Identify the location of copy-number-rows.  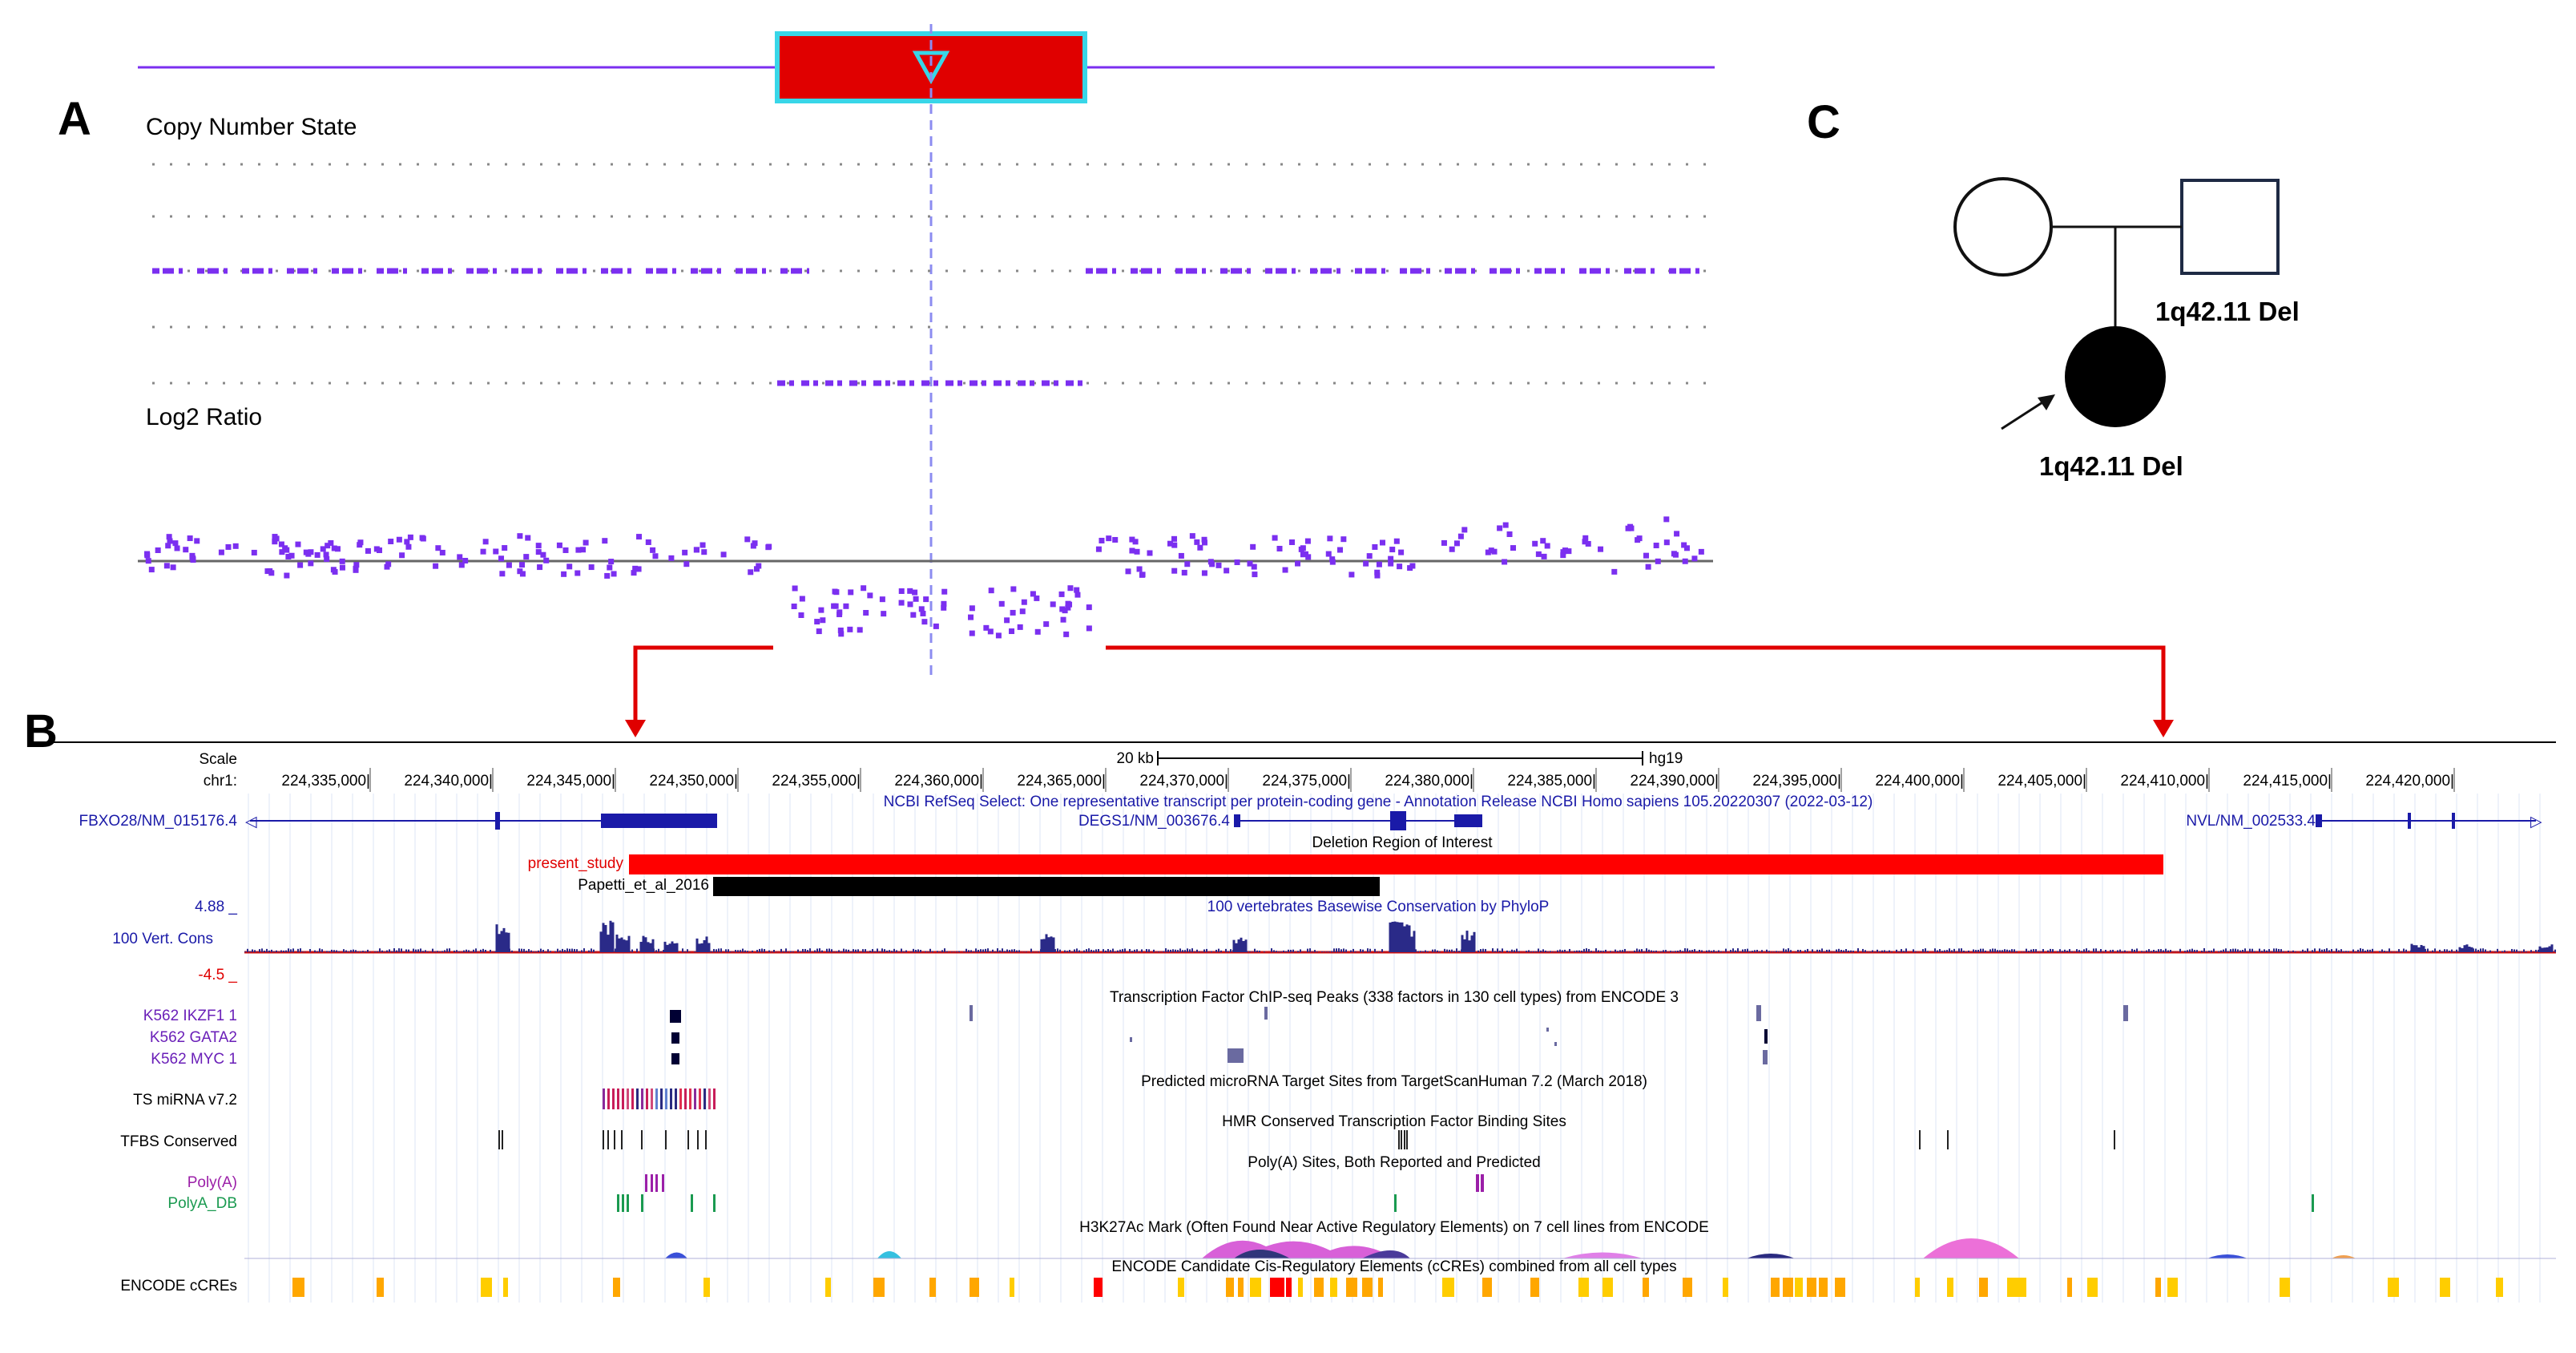
(931, 274).